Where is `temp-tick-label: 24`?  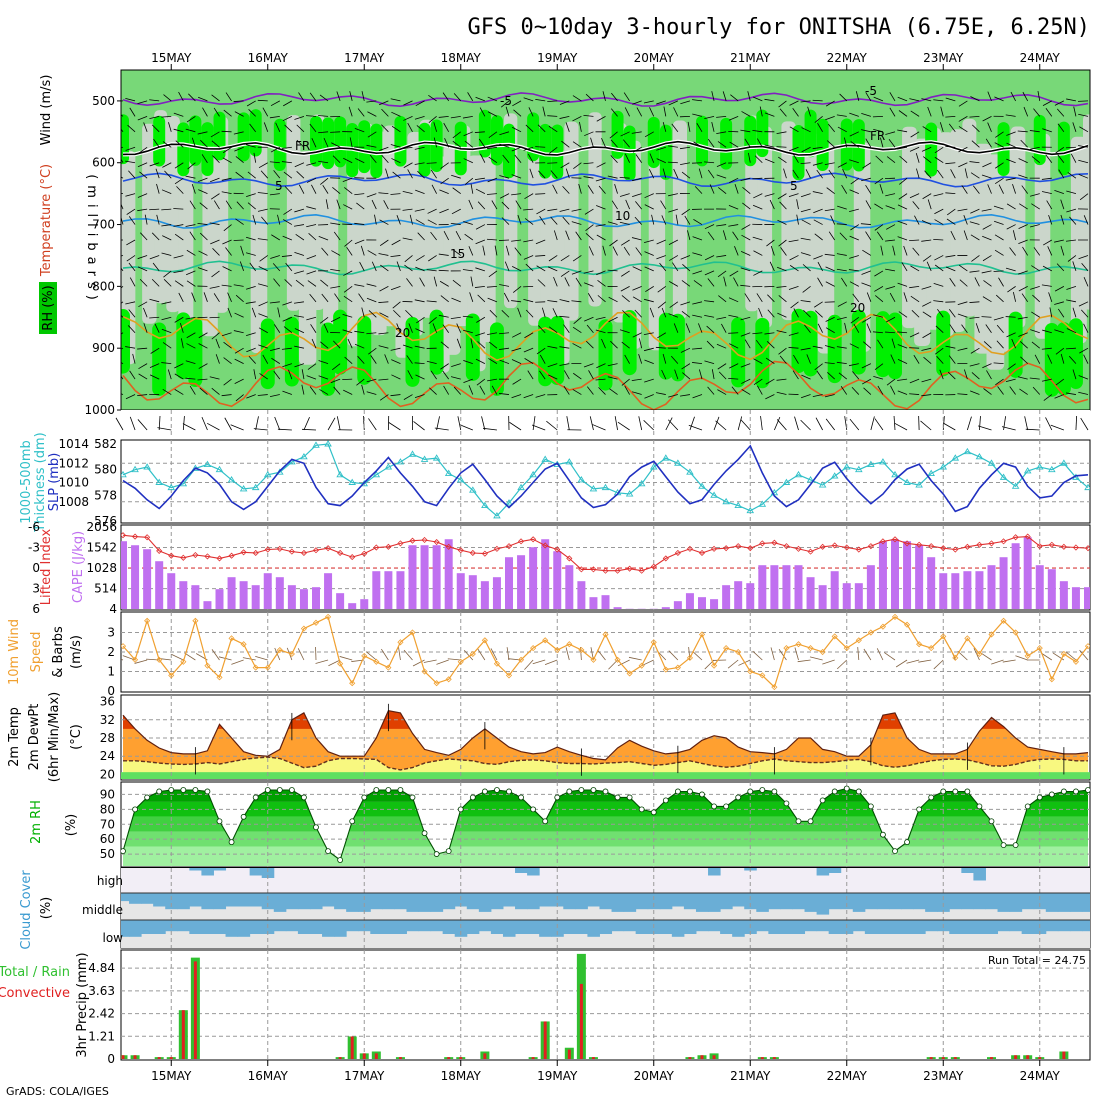
temp-tick-label: 24 is located at coordinates (107, 756).